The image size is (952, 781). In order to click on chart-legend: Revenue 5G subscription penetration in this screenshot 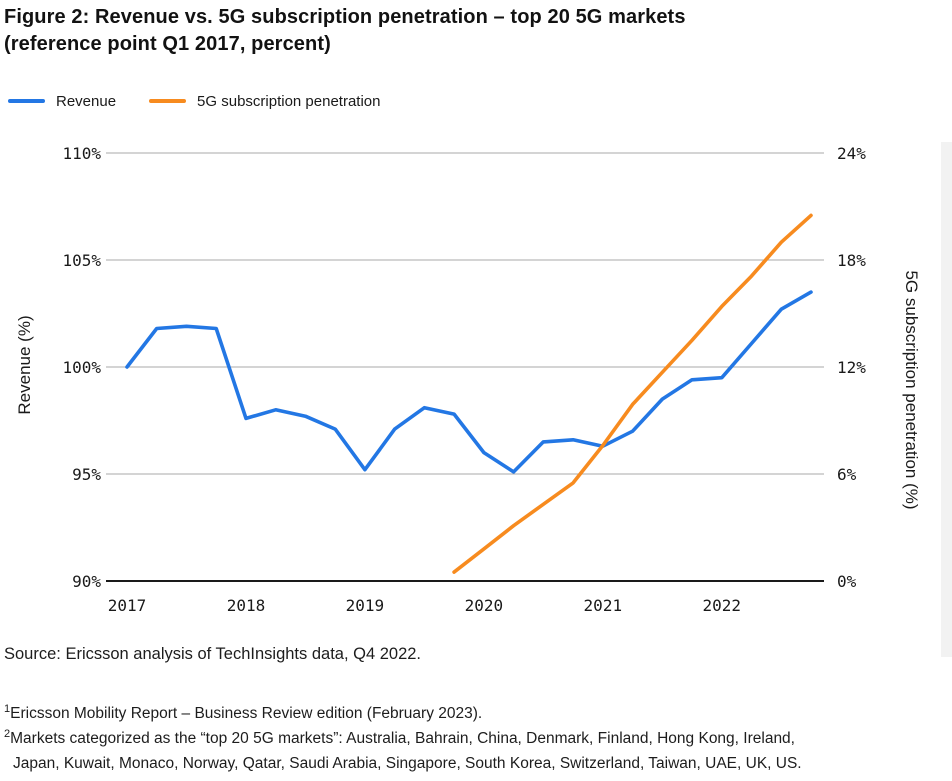, I will do `click(194, 101)`.